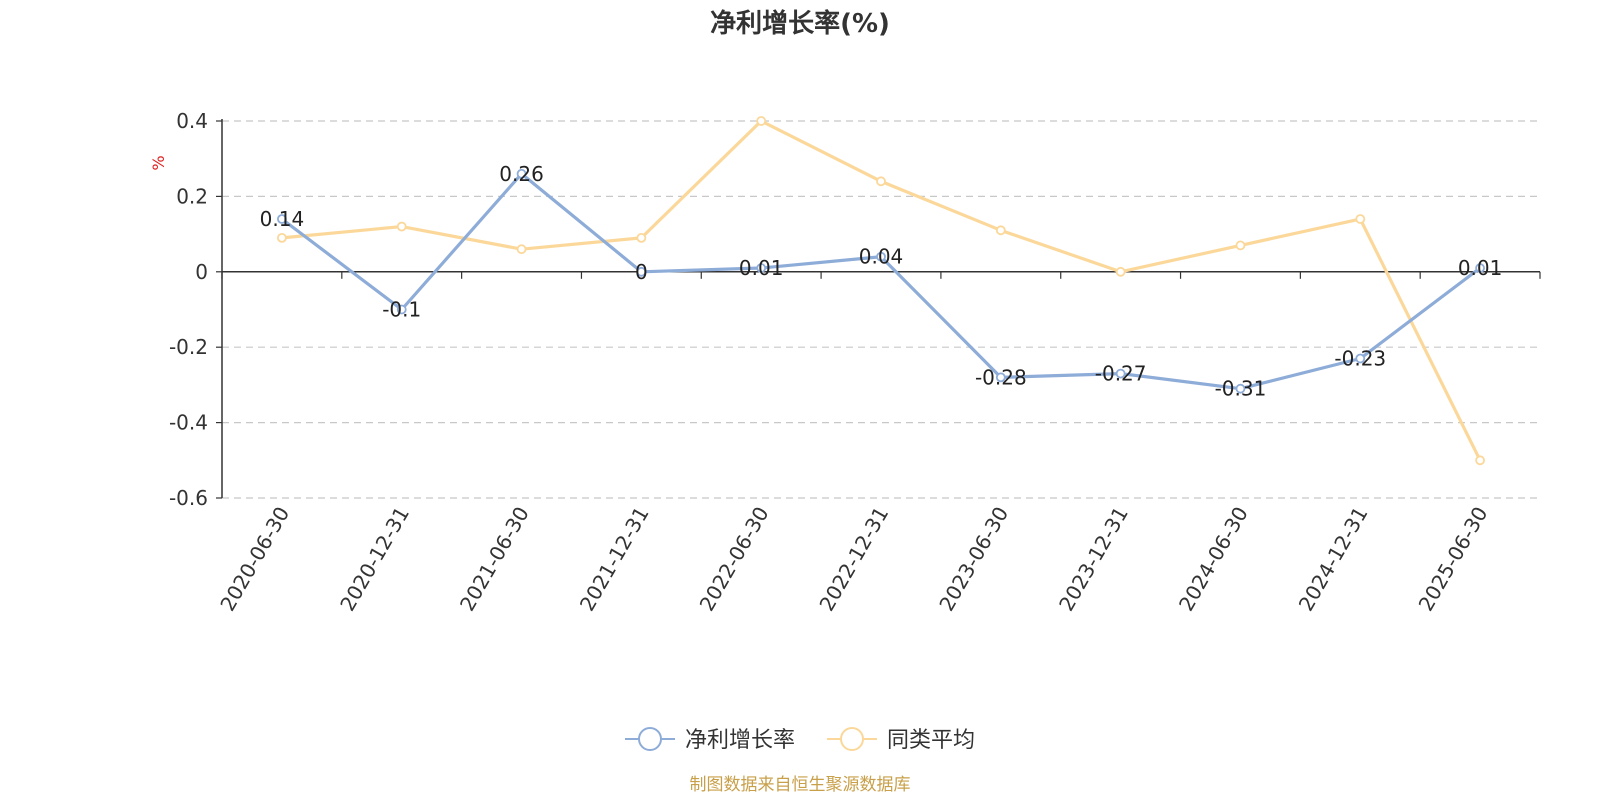  What do you see at coordinates (734, 559) in the screenshot?
I see `x-tick-label: 2022-06-30` at bounding box center [734, 559].